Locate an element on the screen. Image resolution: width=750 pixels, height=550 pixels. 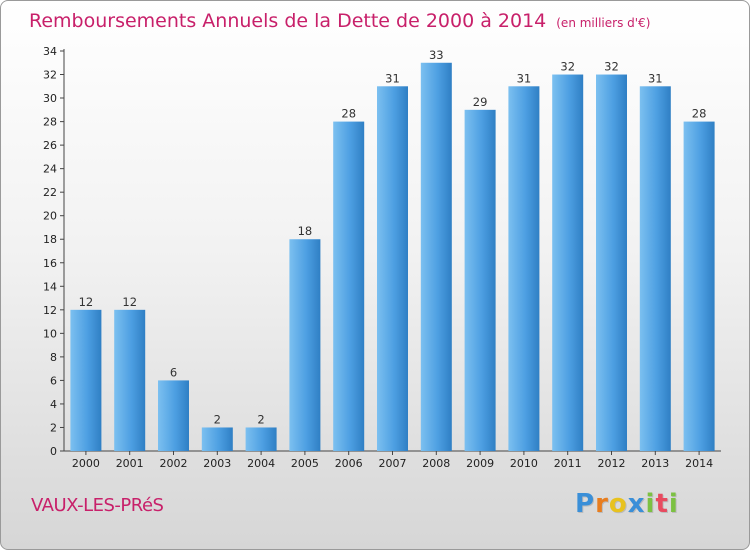
y-tick-label: 22 is located at coordinates (50, 192).